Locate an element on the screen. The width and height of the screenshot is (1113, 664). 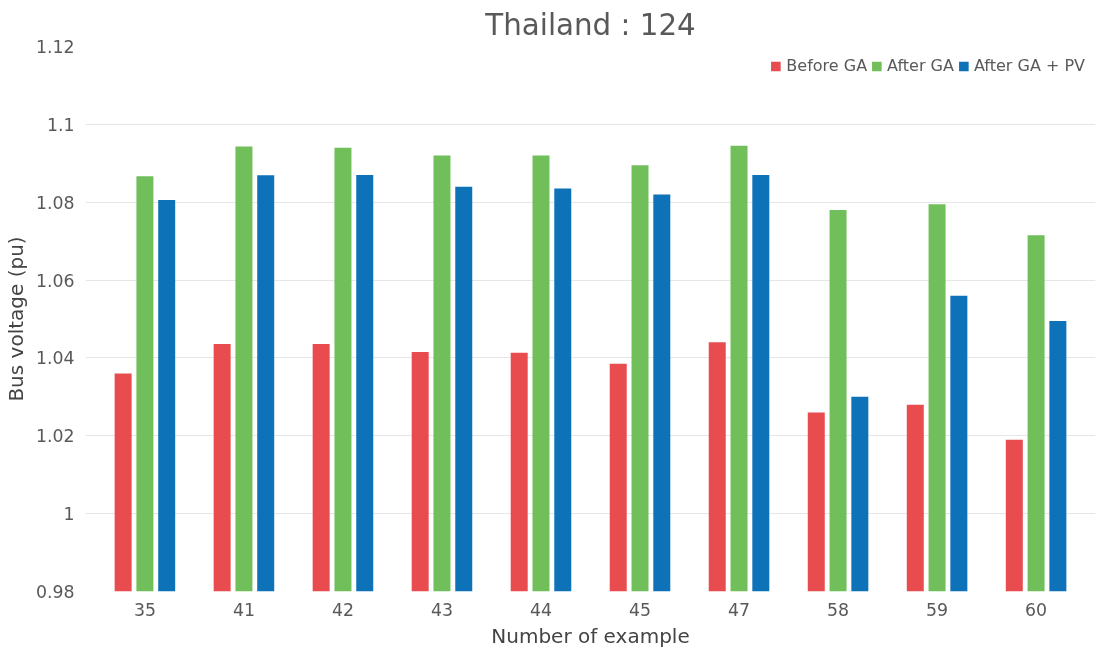
x-tick-label: 44 is located at coordinates (541, 609).